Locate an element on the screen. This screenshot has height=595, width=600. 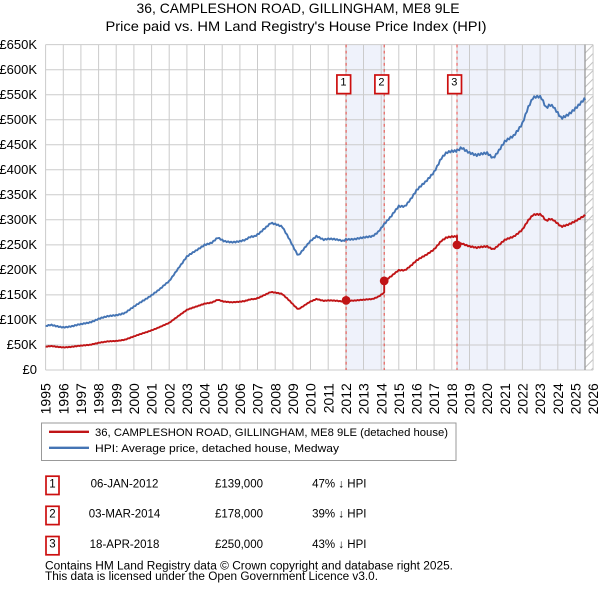
svg-text: 2019 is located at coordinates (470, 398).